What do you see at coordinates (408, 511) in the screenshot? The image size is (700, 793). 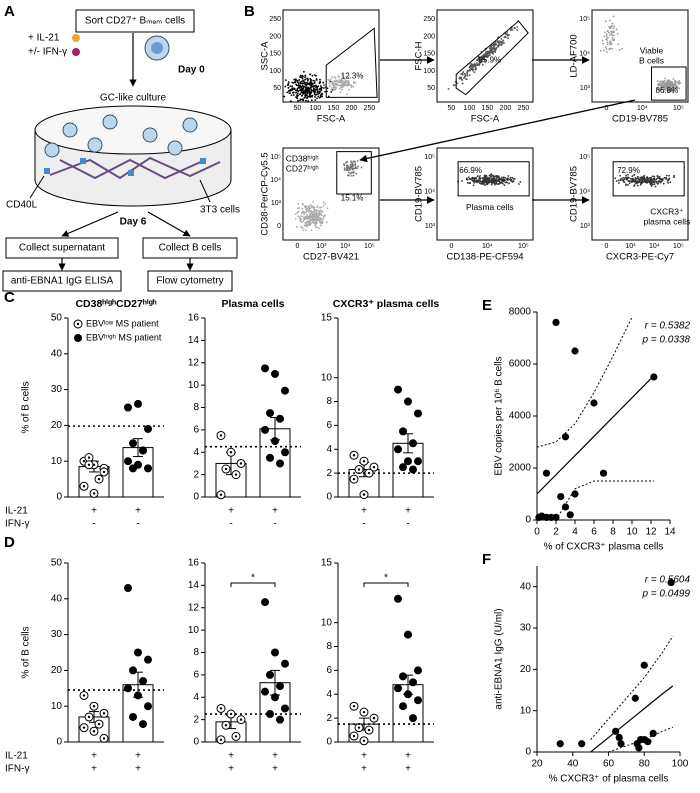 I see `condition-sign: +` at bounding box center [408, 511].